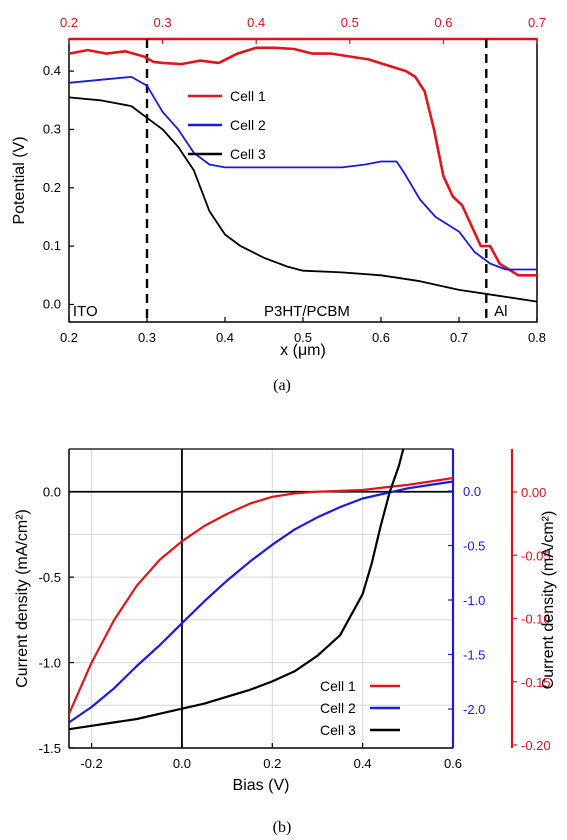 This screenshot has width=567, height=840. Describe the element at coordinates (459, 337) in the screenshot. I see `x-tick-label: 0.7` at that location.